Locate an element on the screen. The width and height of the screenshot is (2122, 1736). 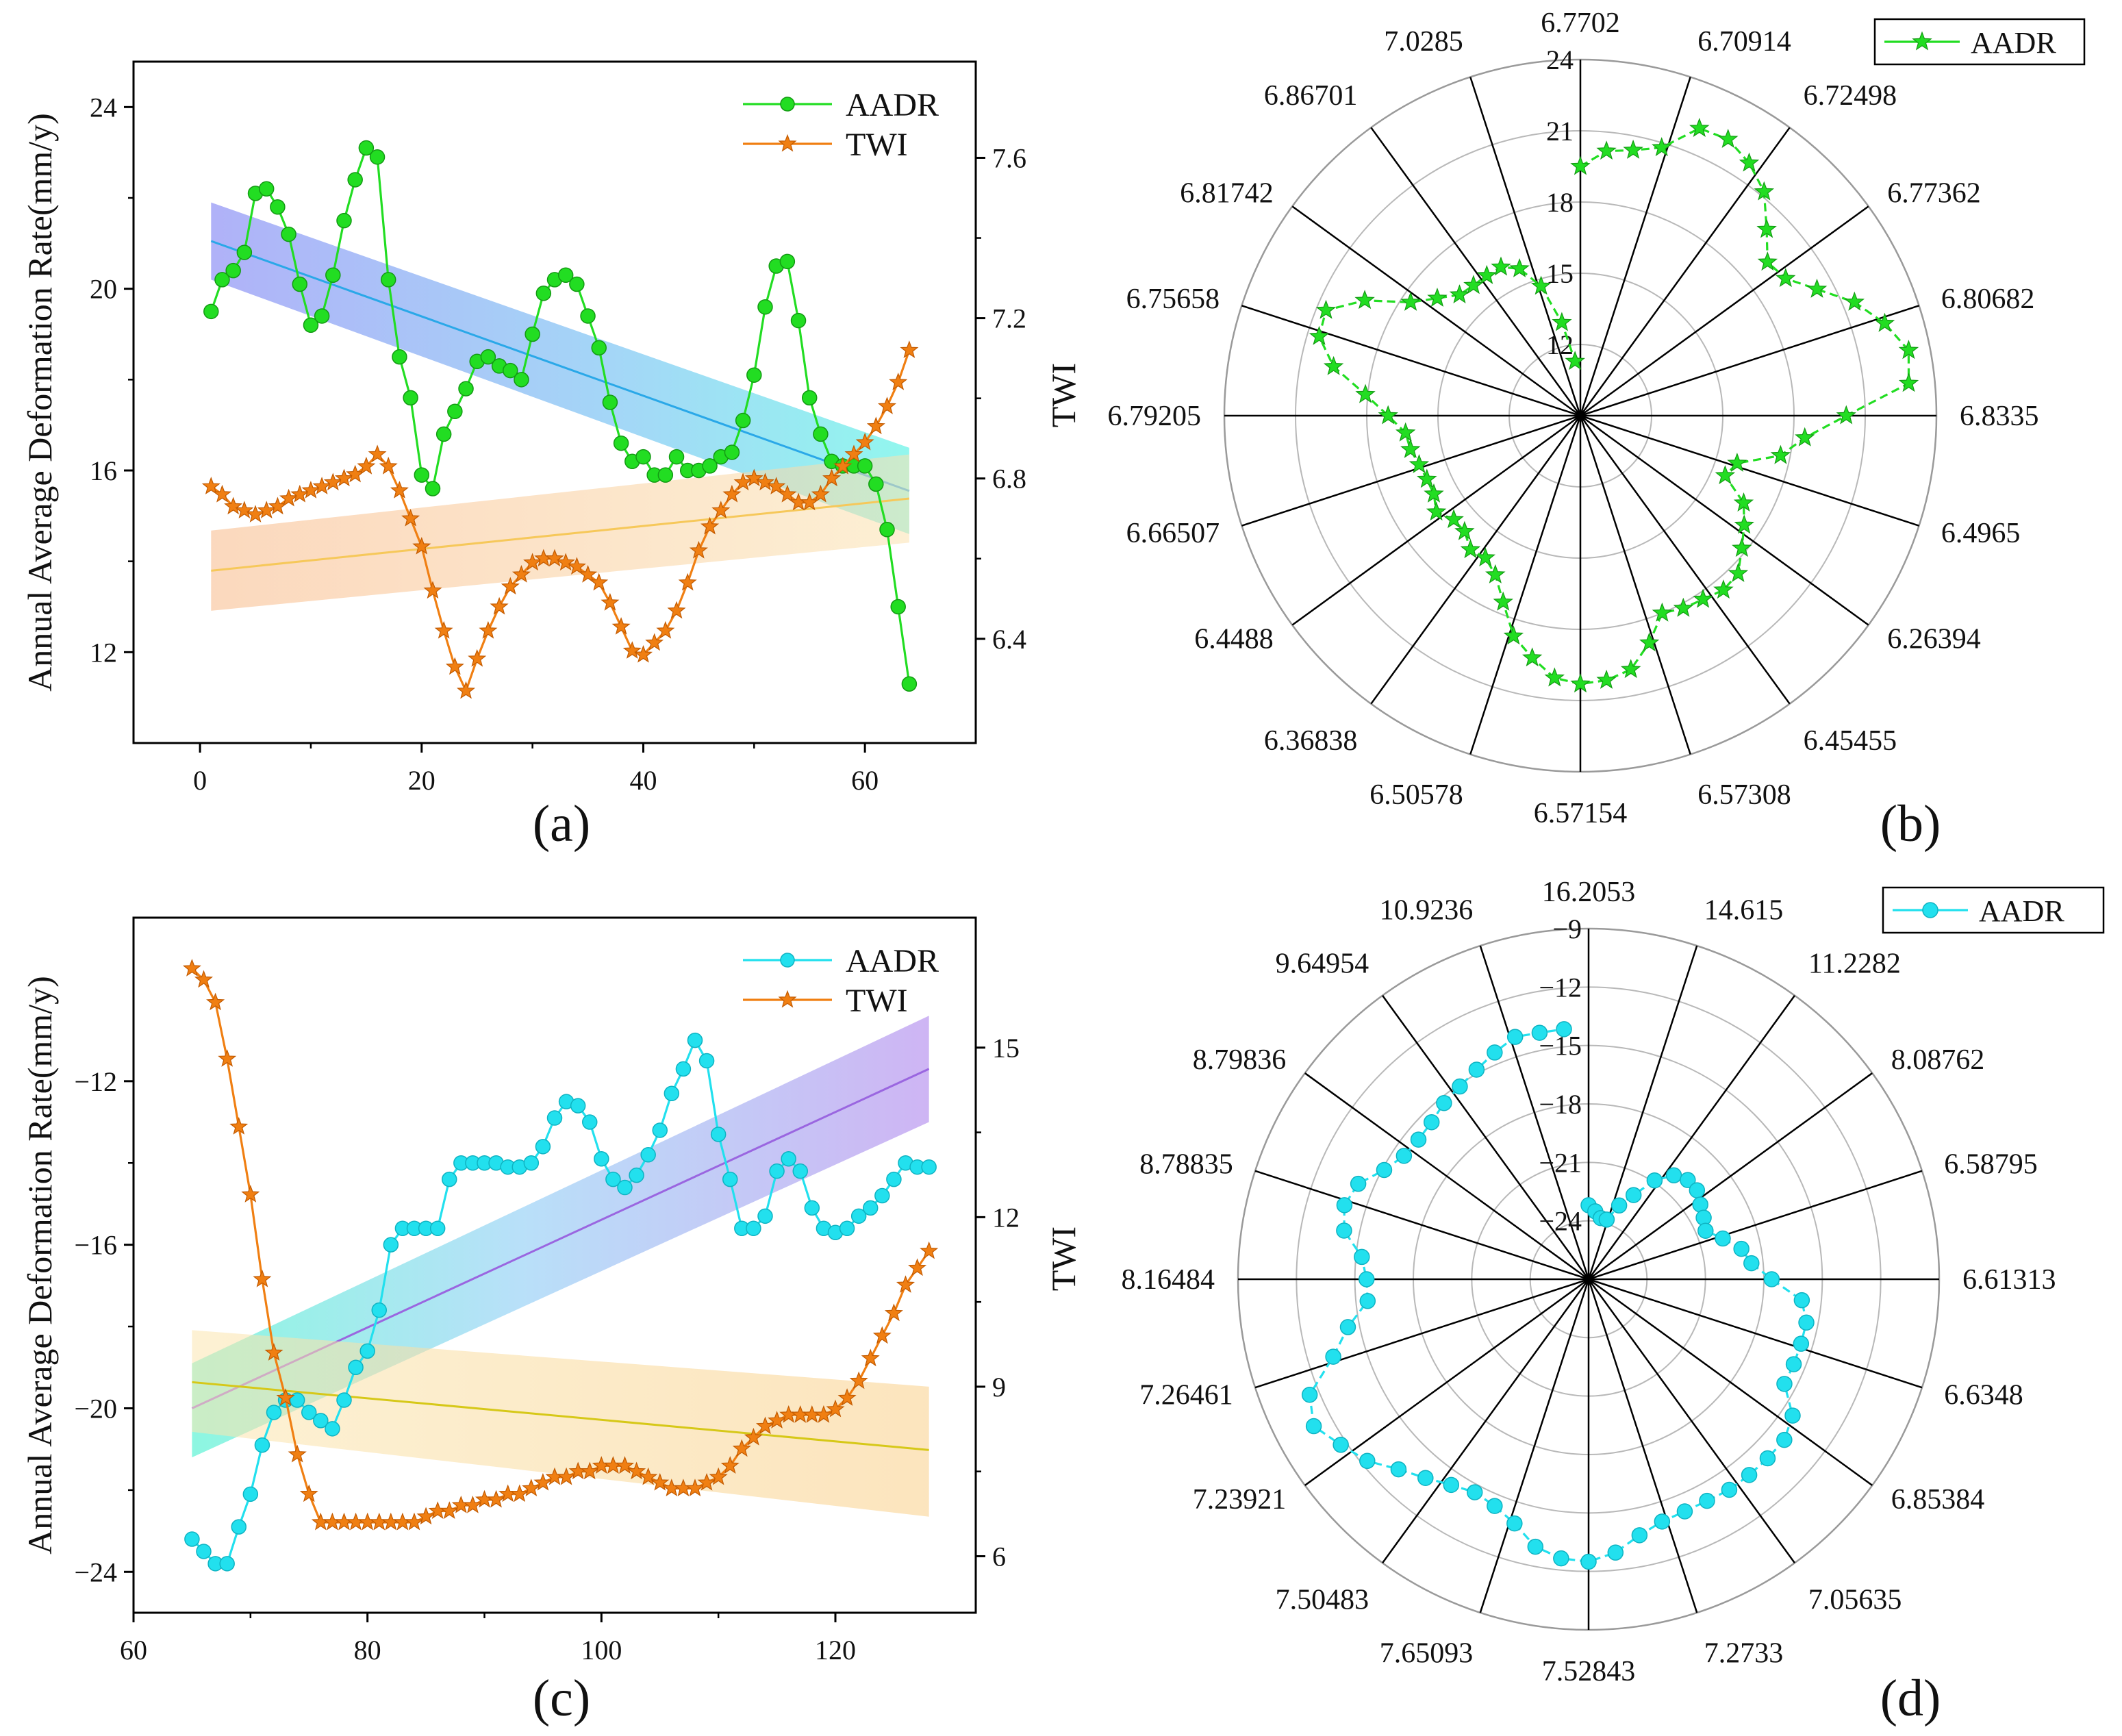
series-line-twi is located at coordinates (561, 1246).